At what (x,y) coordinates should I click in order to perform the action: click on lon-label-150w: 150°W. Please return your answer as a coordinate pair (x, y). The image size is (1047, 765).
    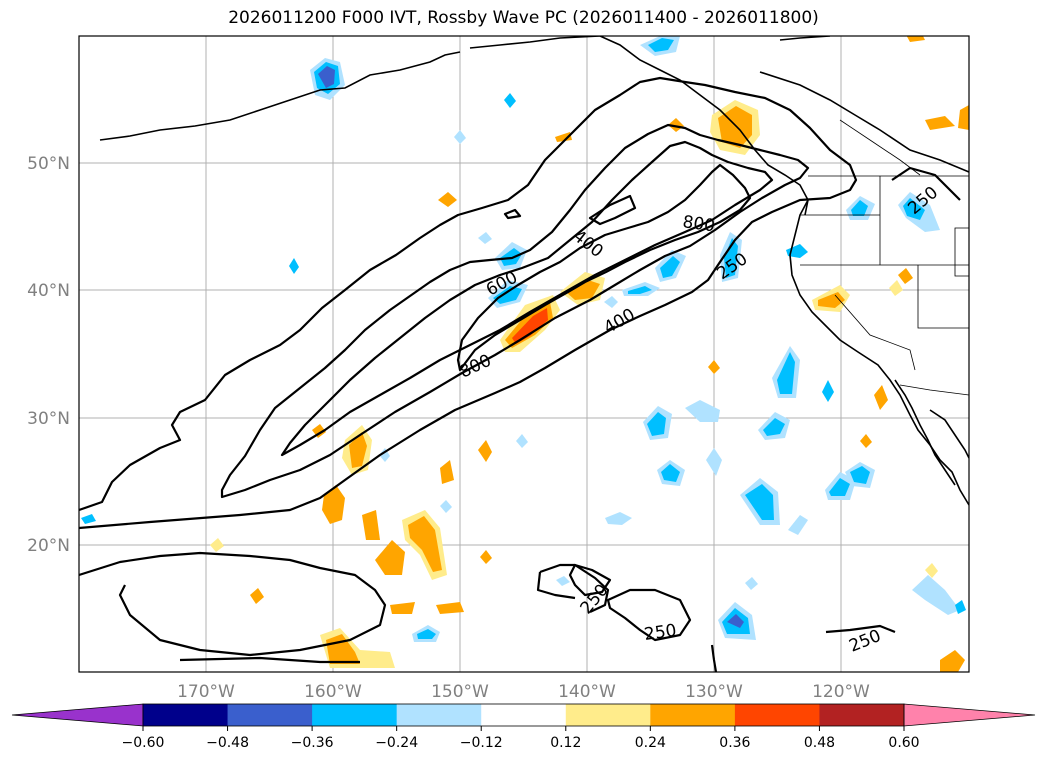
    Looking at the image, I should click on (460, 692).